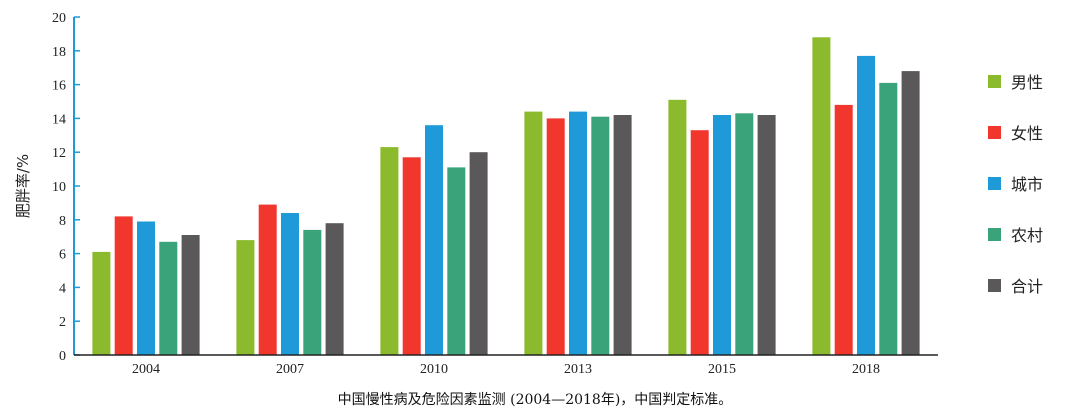 The height and width of the screenshot is (416, 1071). Describe the element at coordinates (722, 369) in the screenshot. I see `x-tick-label: 2015` at that location.